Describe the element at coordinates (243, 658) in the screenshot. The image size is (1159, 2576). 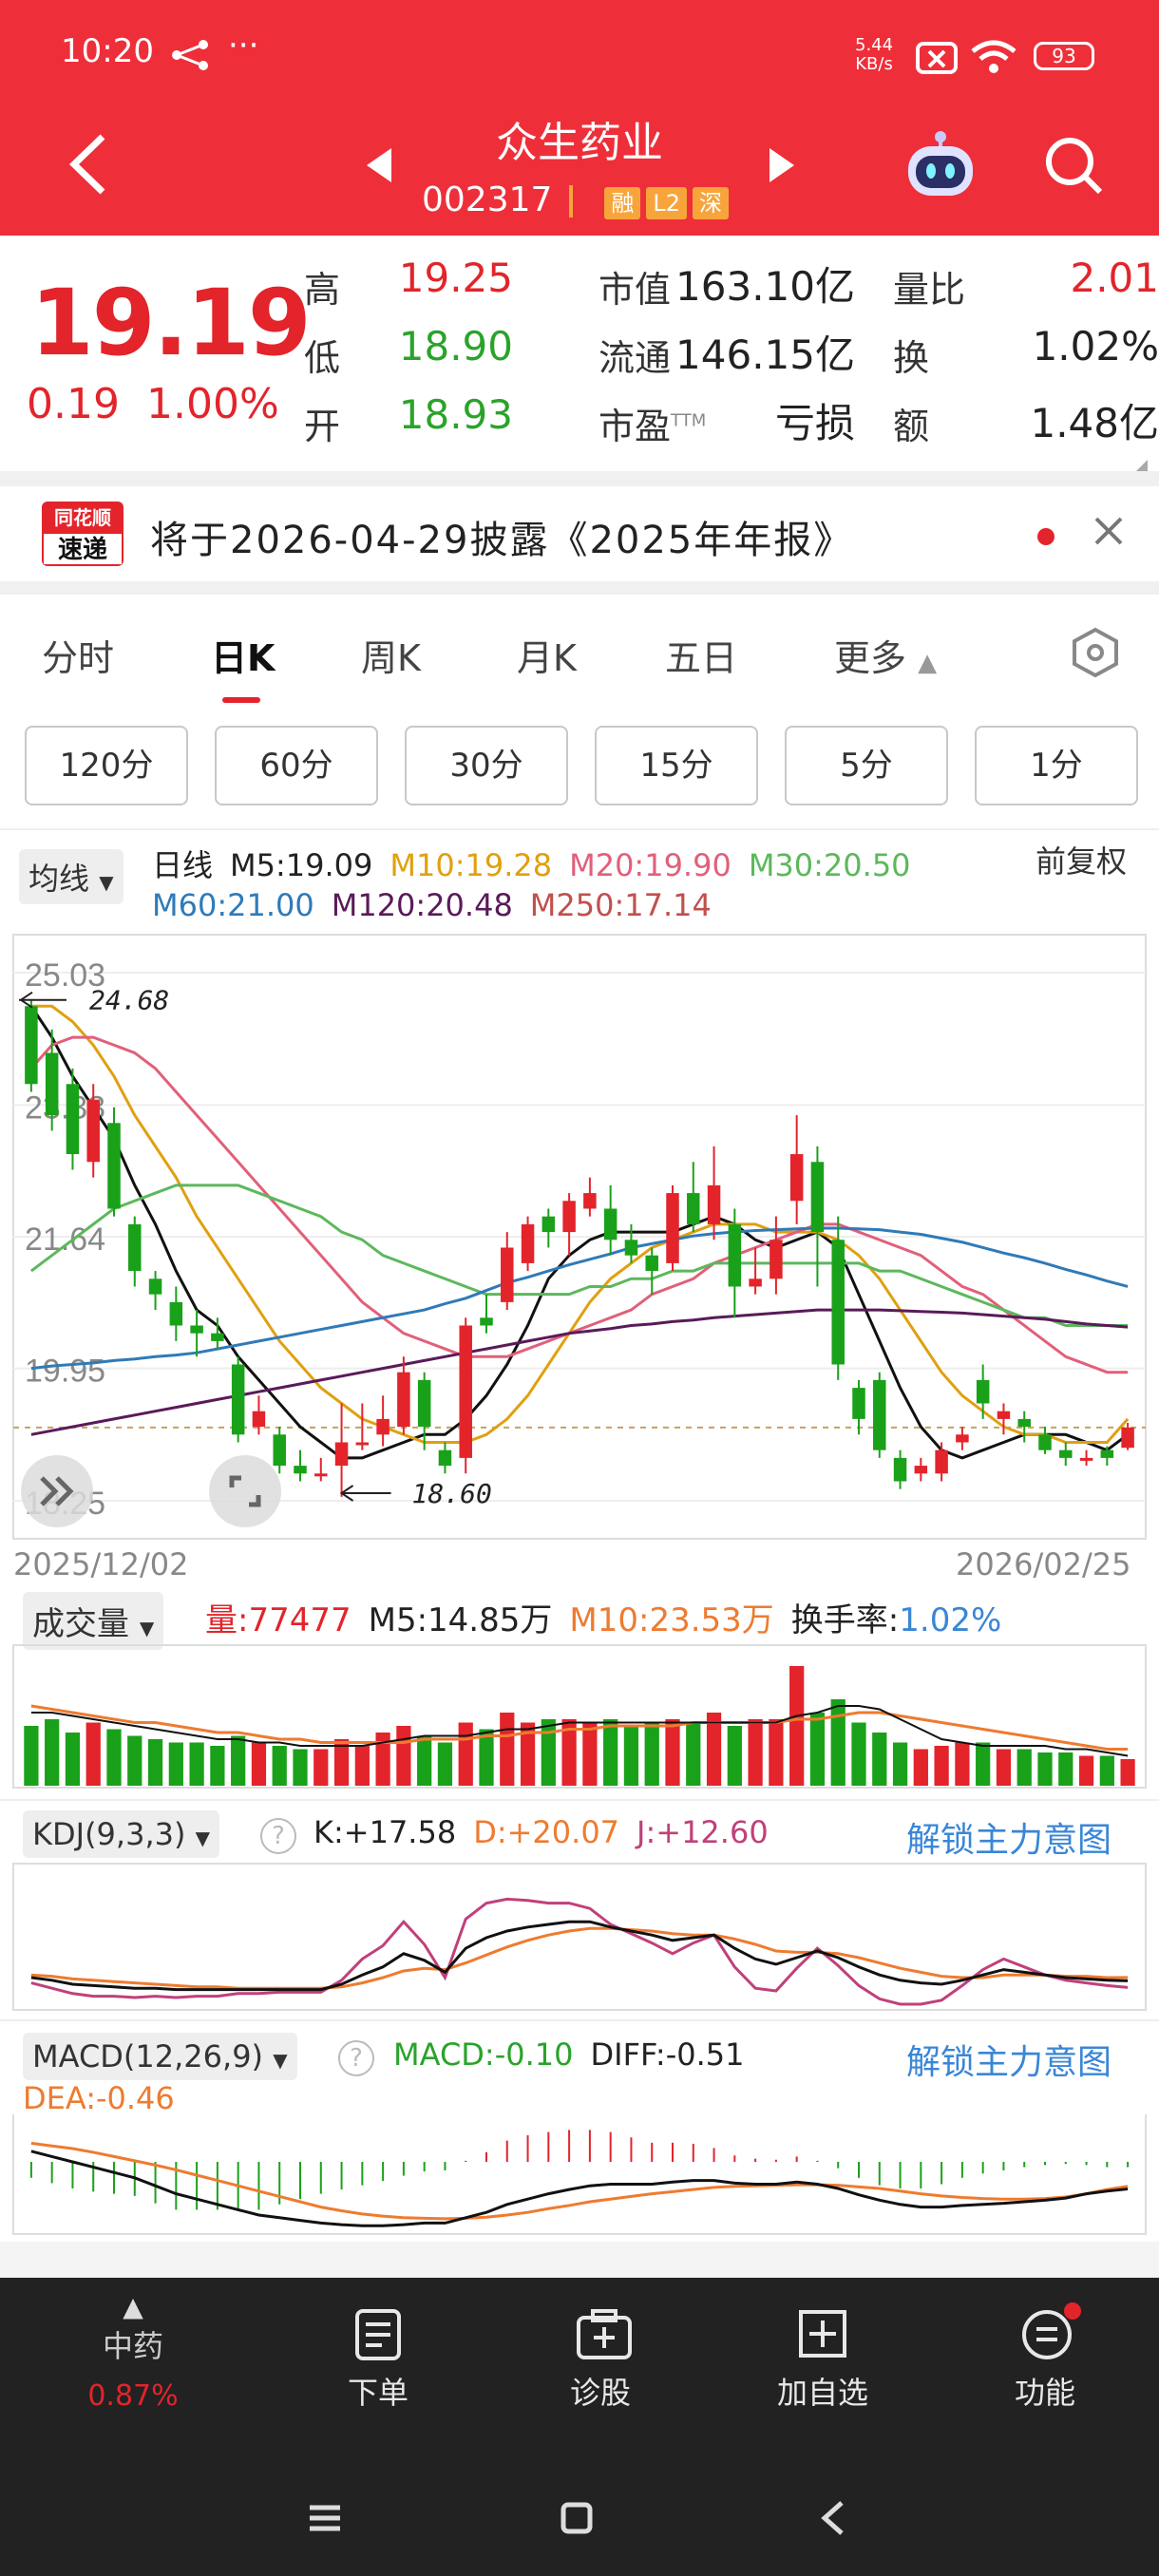
I see `tab-daily-k: 日K` at that location.